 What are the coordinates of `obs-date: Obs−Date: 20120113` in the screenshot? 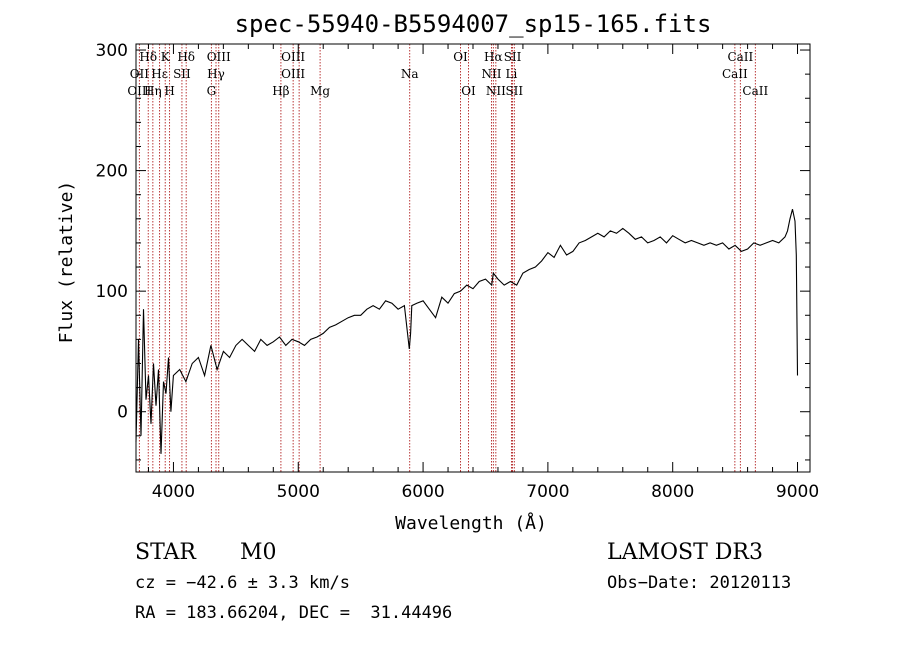 It's located at (699, 583).